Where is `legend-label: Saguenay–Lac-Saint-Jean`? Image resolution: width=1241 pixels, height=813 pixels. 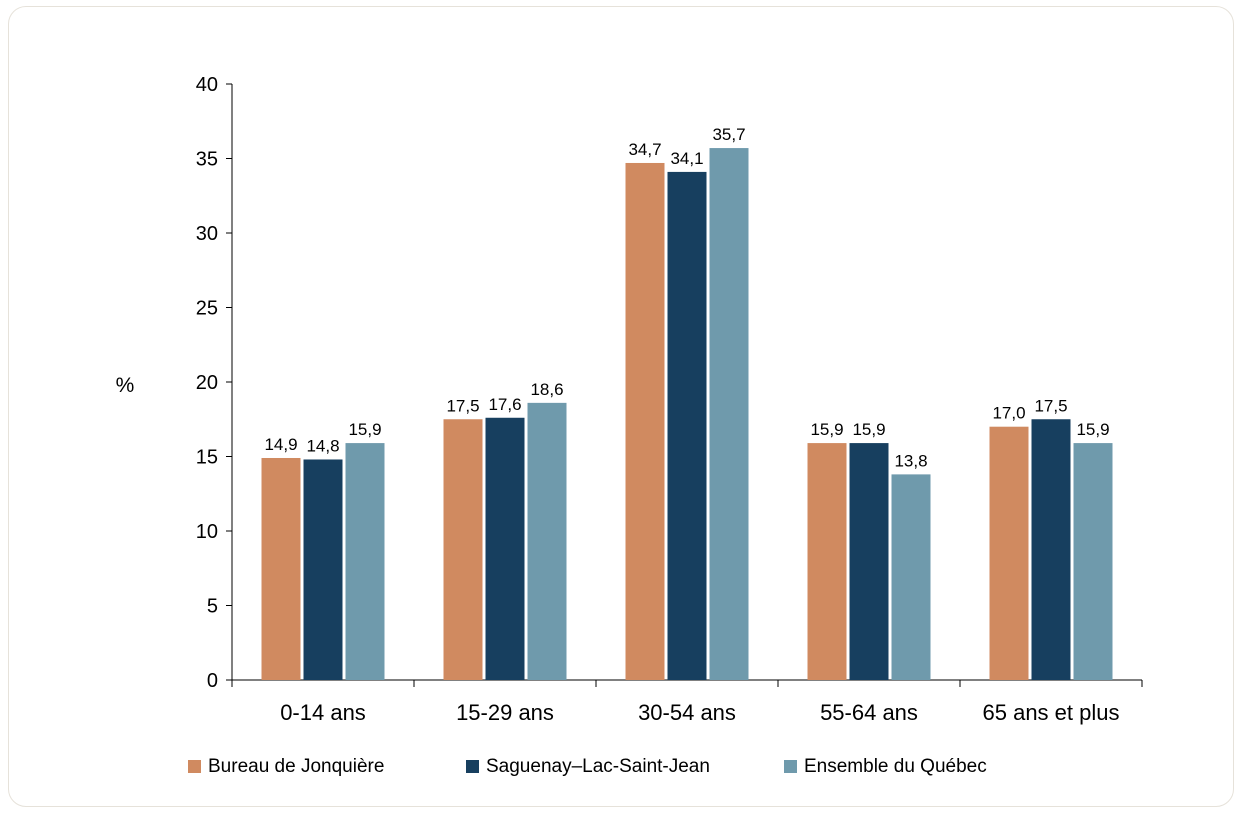 legend-label: Saguenay–Lac-Saint-Jean is located at coordinates (598, 766).